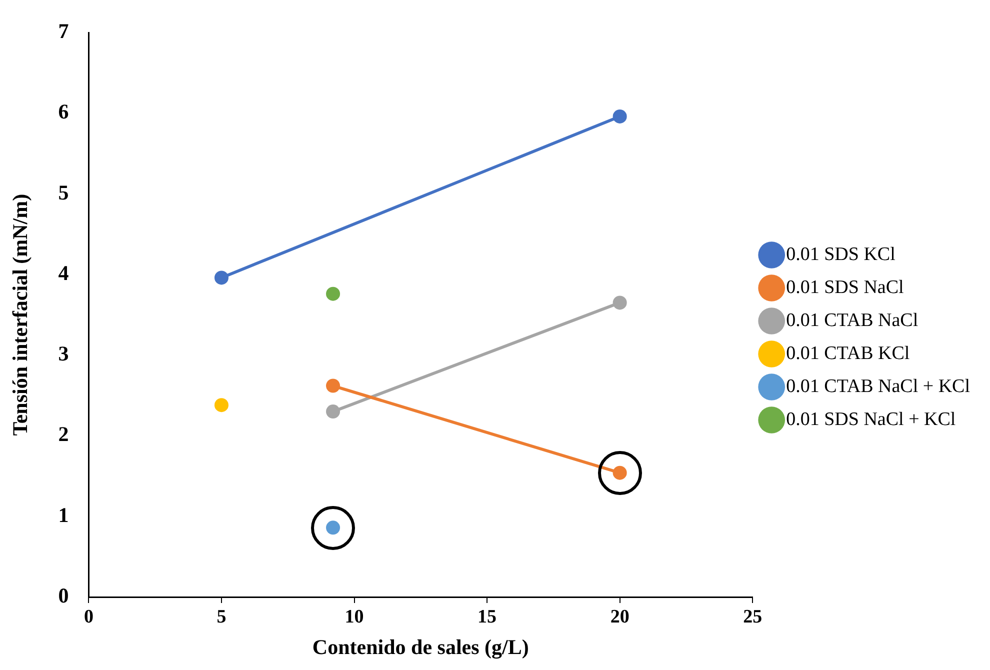 The height and width of the screenshot is (670, 990). I want to click on y-tick-label: 1, so click(63, 514).